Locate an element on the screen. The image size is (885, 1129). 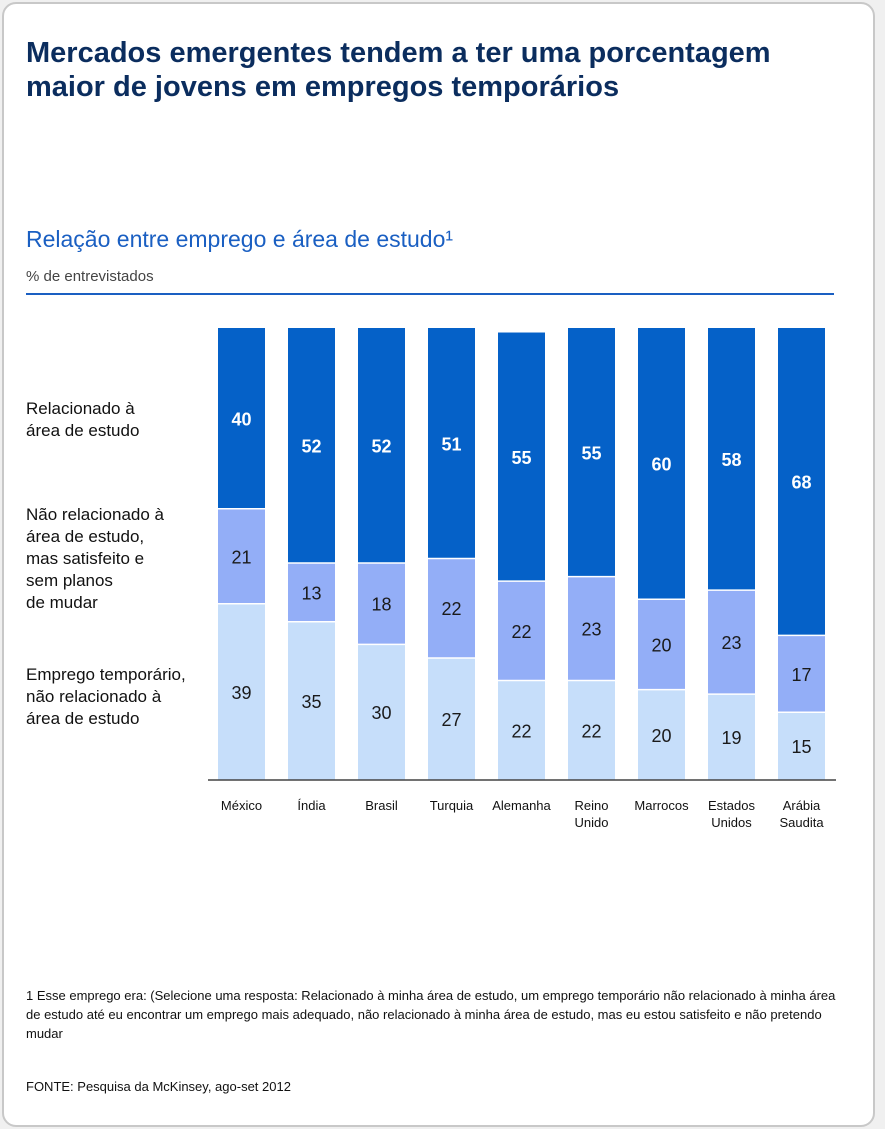
data-label-2-8: 68 is located at coordinates (801, 483).